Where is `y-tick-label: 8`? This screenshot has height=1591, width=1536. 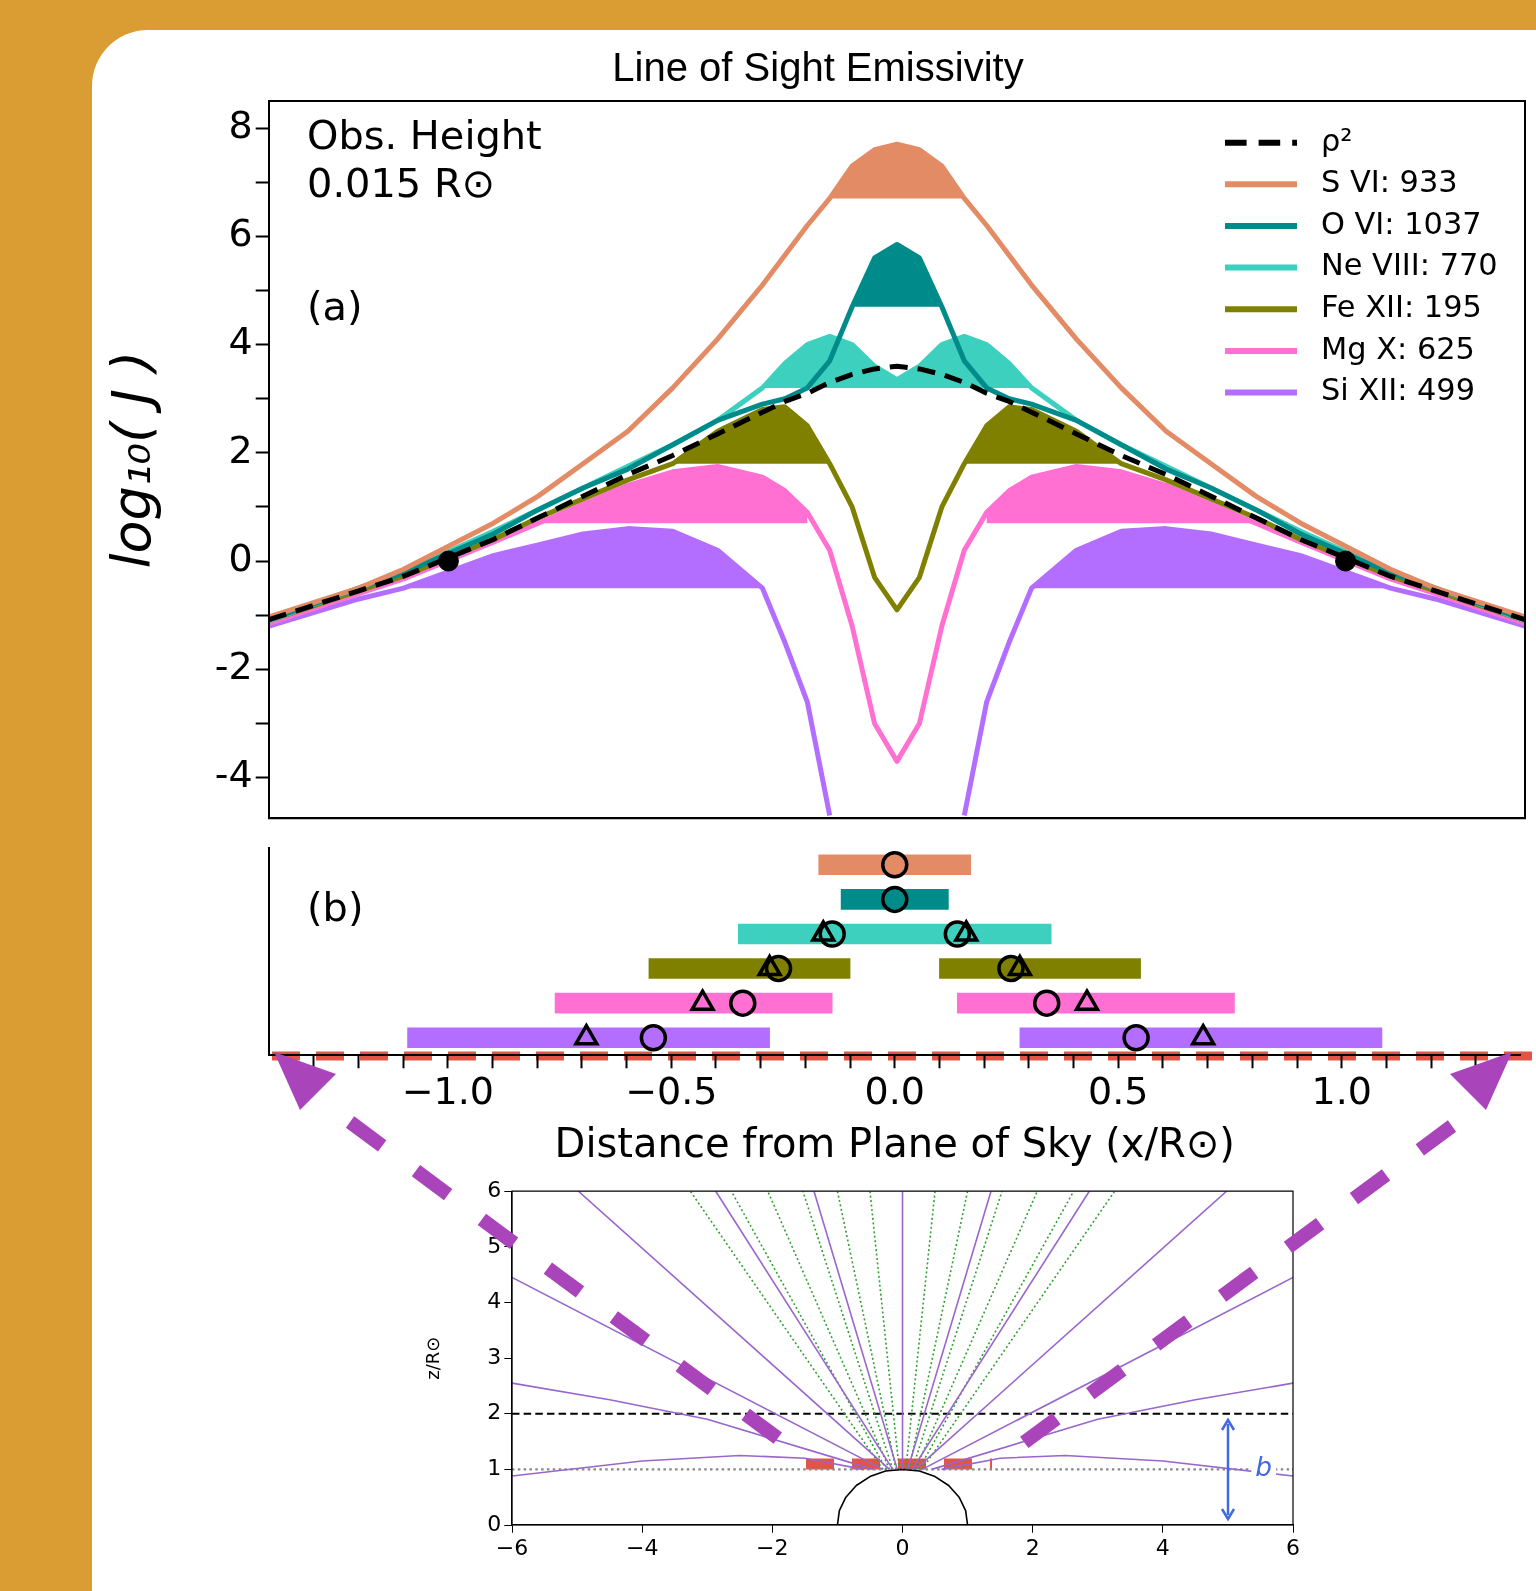
y-tick-label: 8 is located at coordinates (240, 124).